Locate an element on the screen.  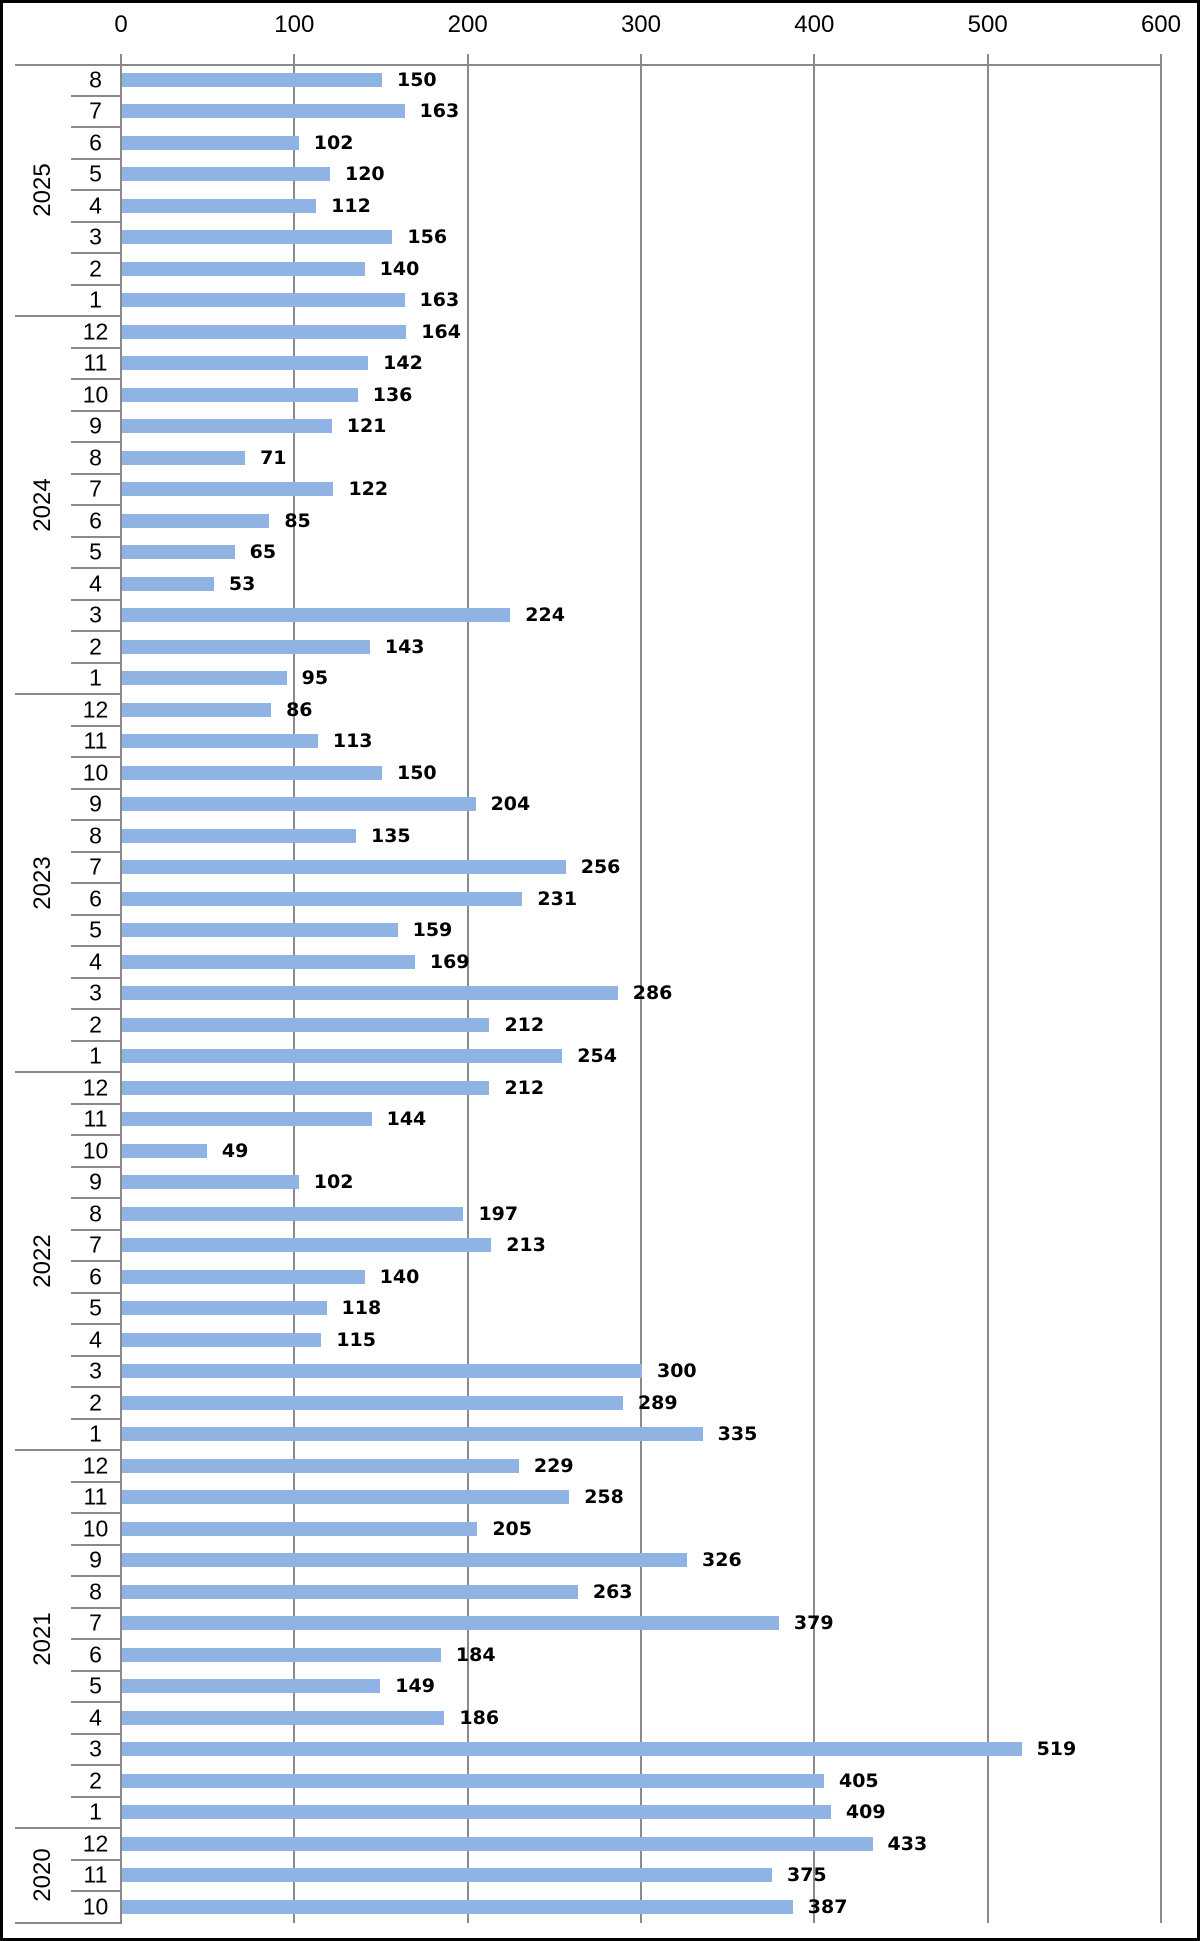
value-label: 164 is located at coordinates (441, 331).